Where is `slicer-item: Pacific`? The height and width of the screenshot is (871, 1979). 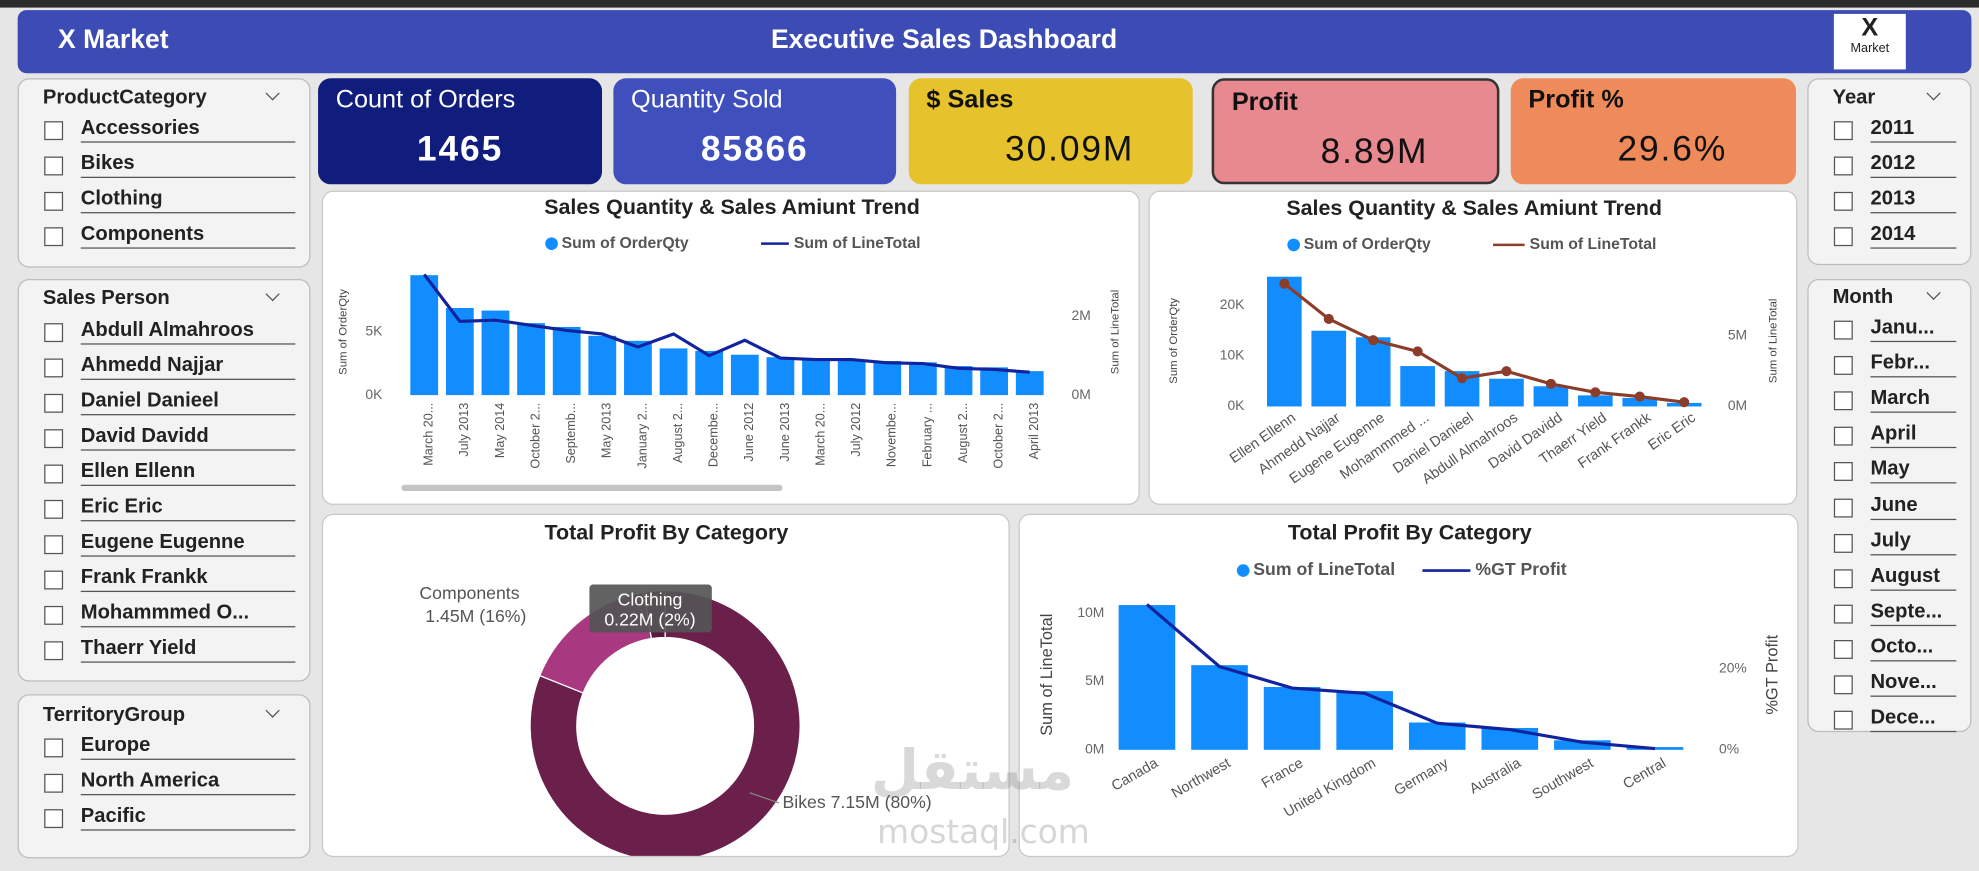
slicer-item: Pacific is located at coordinates (188, 818).